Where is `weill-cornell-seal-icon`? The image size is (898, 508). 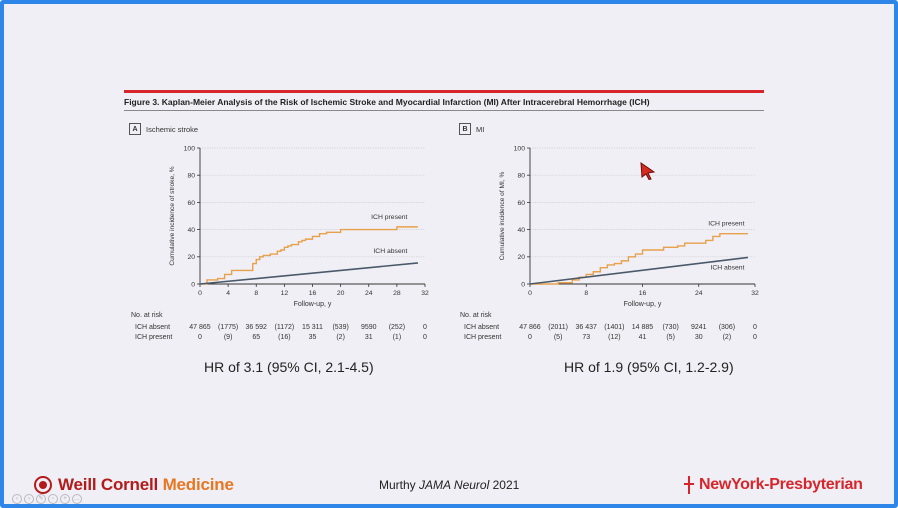 weill-cornell-seal-icon is located at coordinates (43, 485).